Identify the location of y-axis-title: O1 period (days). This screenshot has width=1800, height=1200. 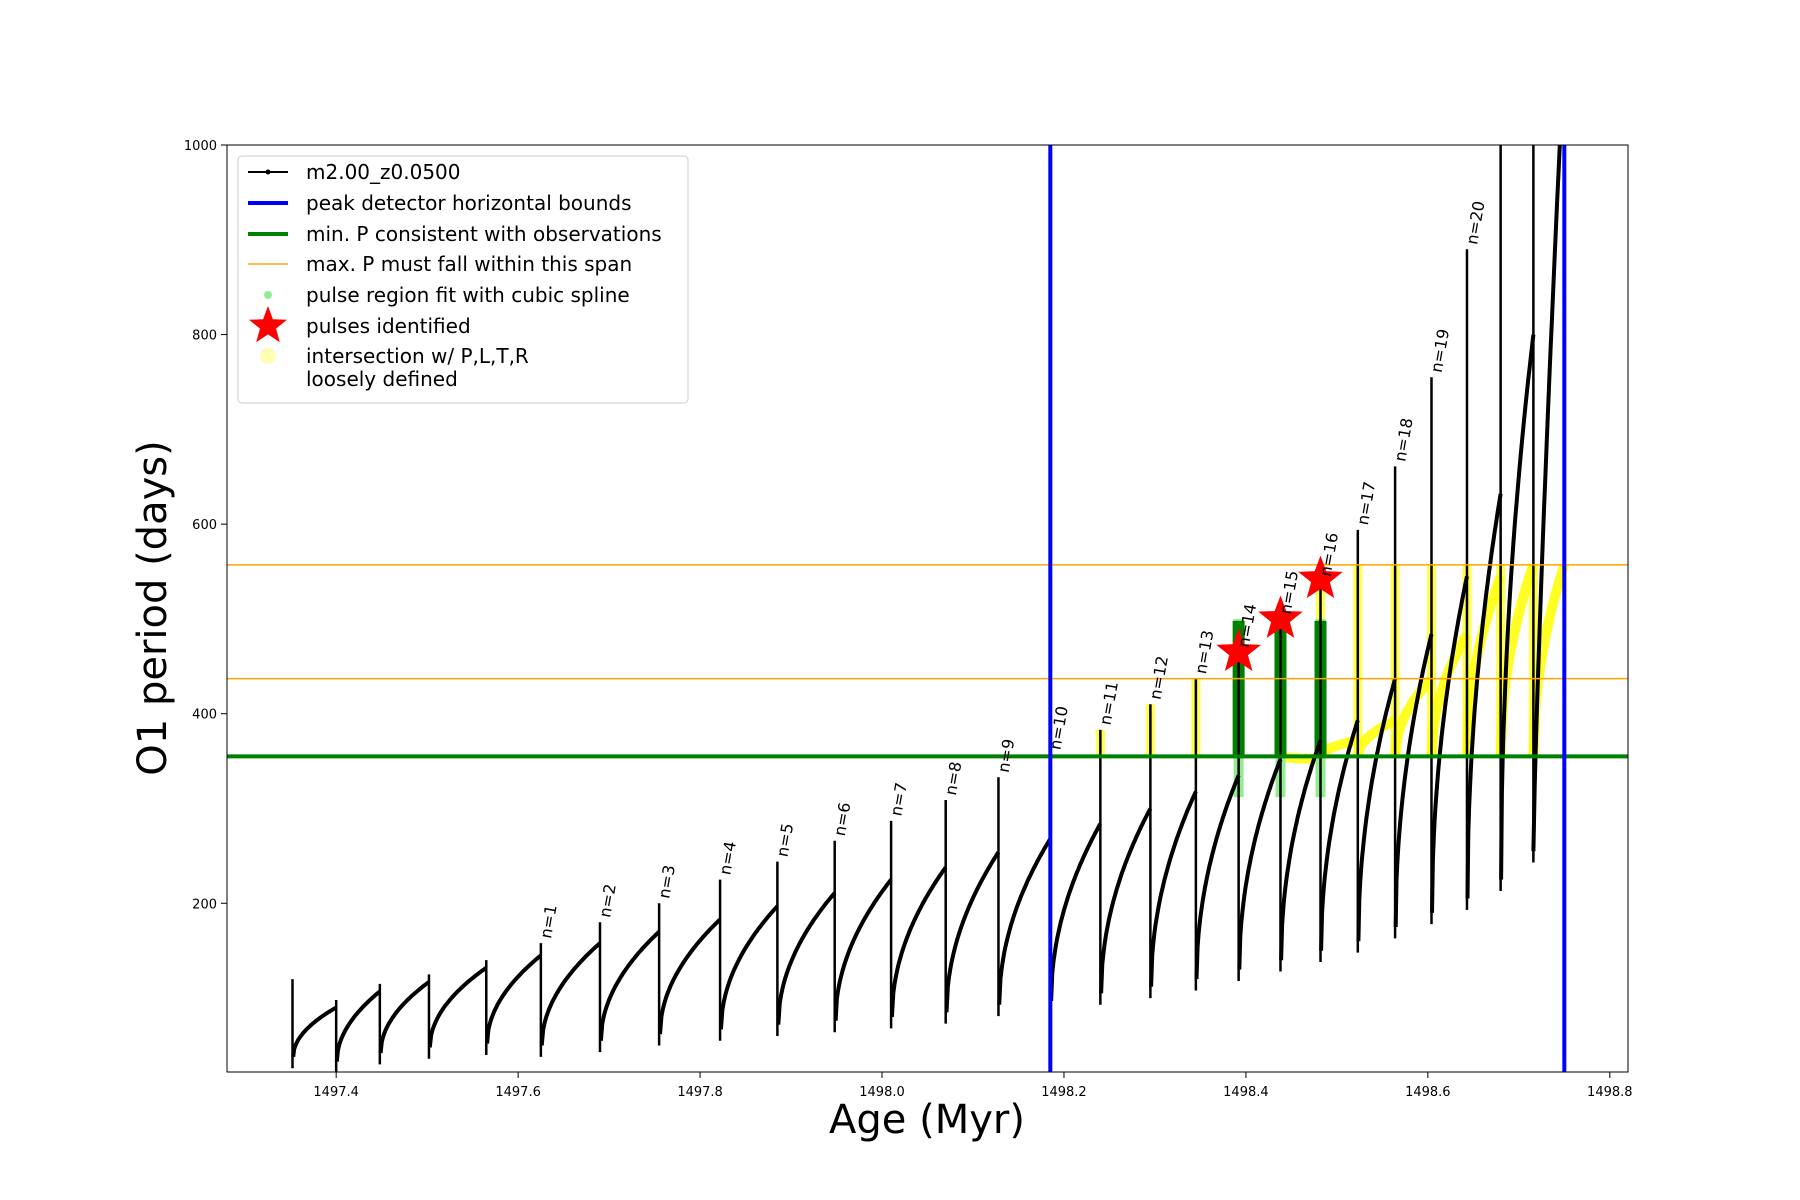
(153, 607).